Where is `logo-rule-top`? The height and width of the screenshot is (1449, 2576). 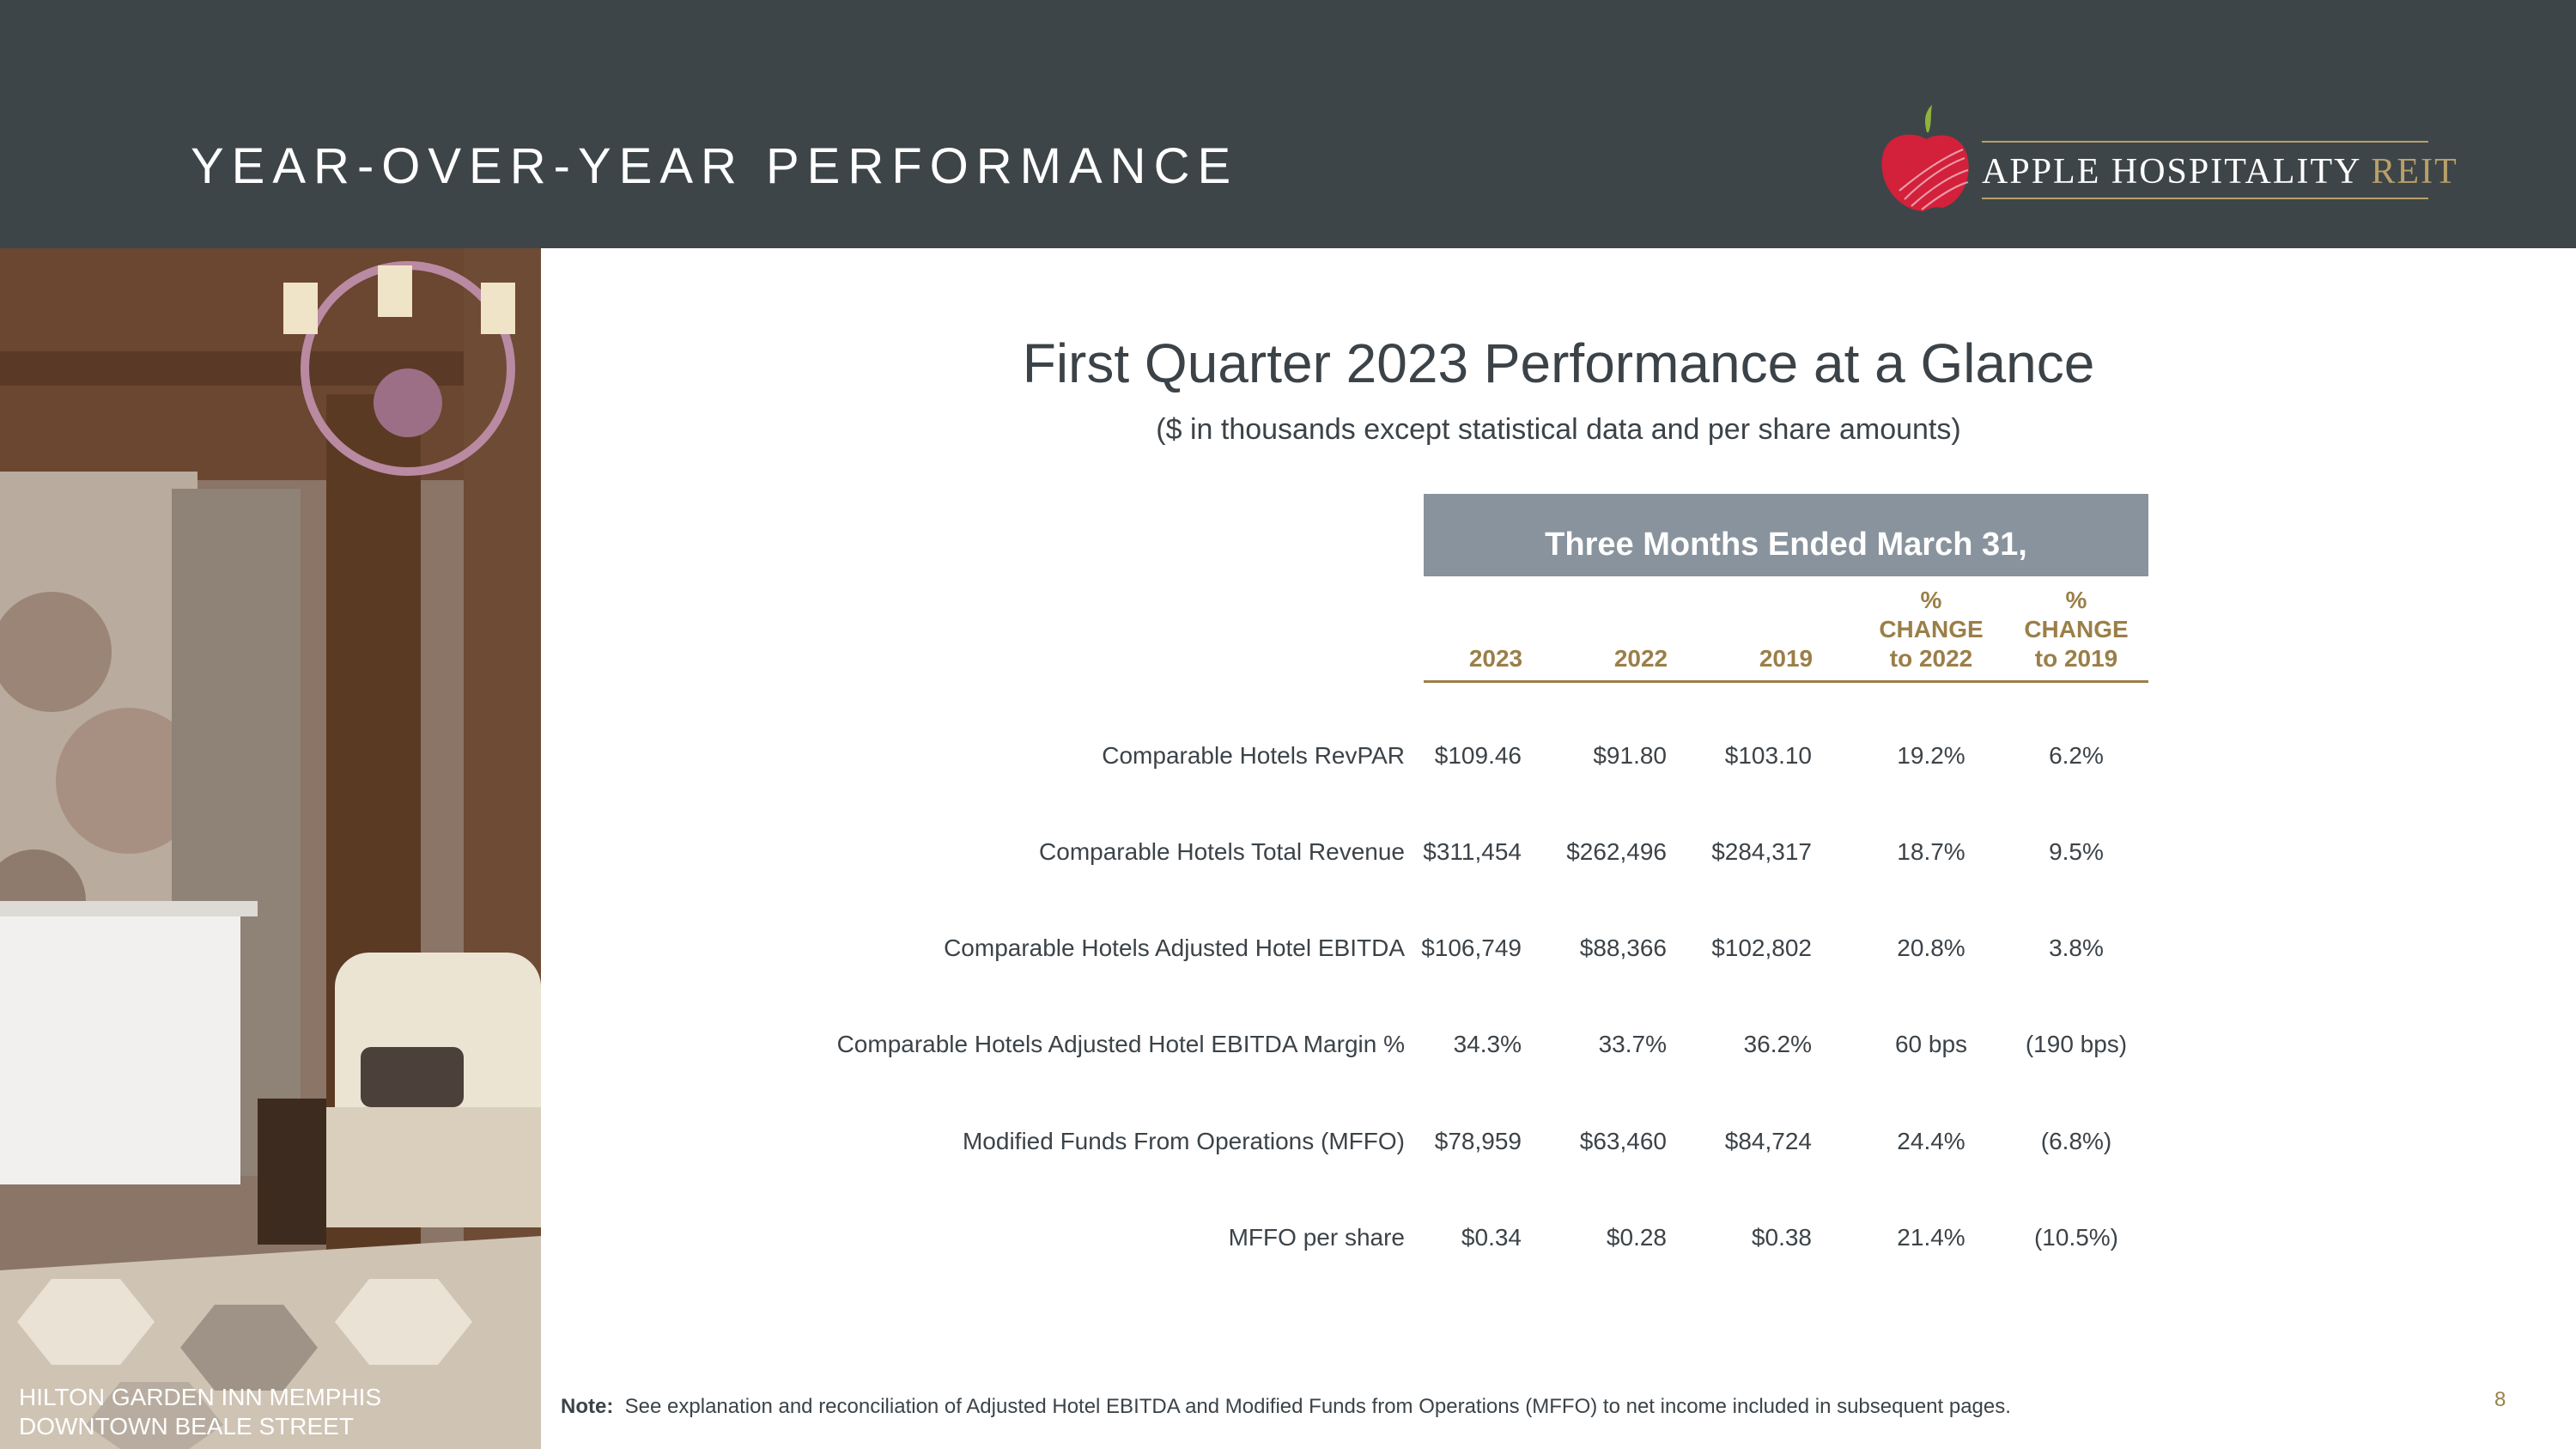 logo-rule-top is located at coordinates (2205, 142).